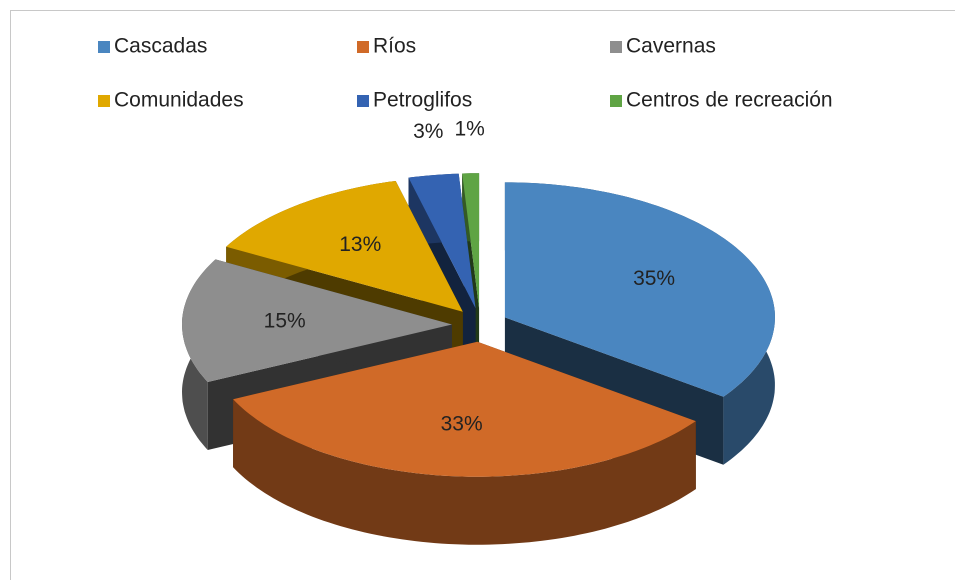  What do you see at coordinates (422, 100) in the screenshot?
I see `legend-label: Petroglifos` at bounding box center [422, 100].